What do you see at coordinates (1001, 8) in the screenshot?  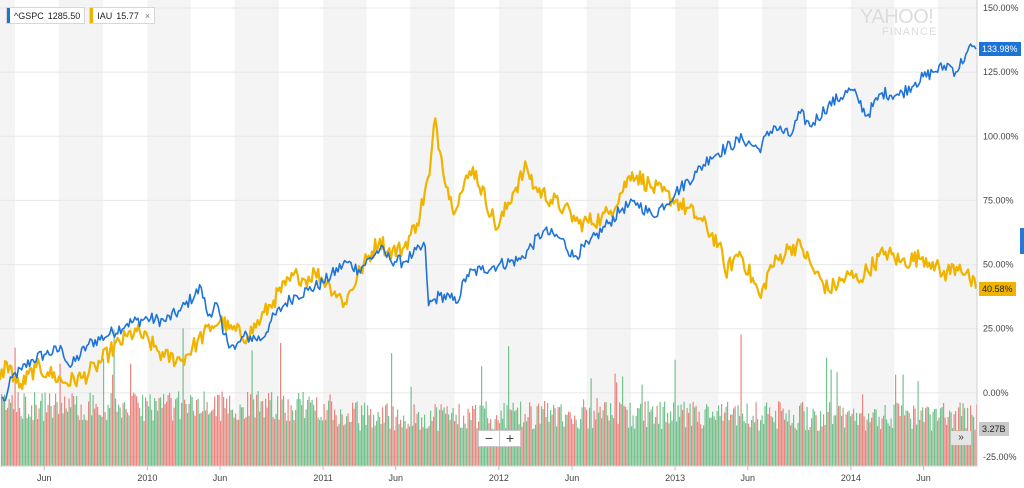 I see `y-tick-label: 150.00%` at bounding box center [1001, 8].